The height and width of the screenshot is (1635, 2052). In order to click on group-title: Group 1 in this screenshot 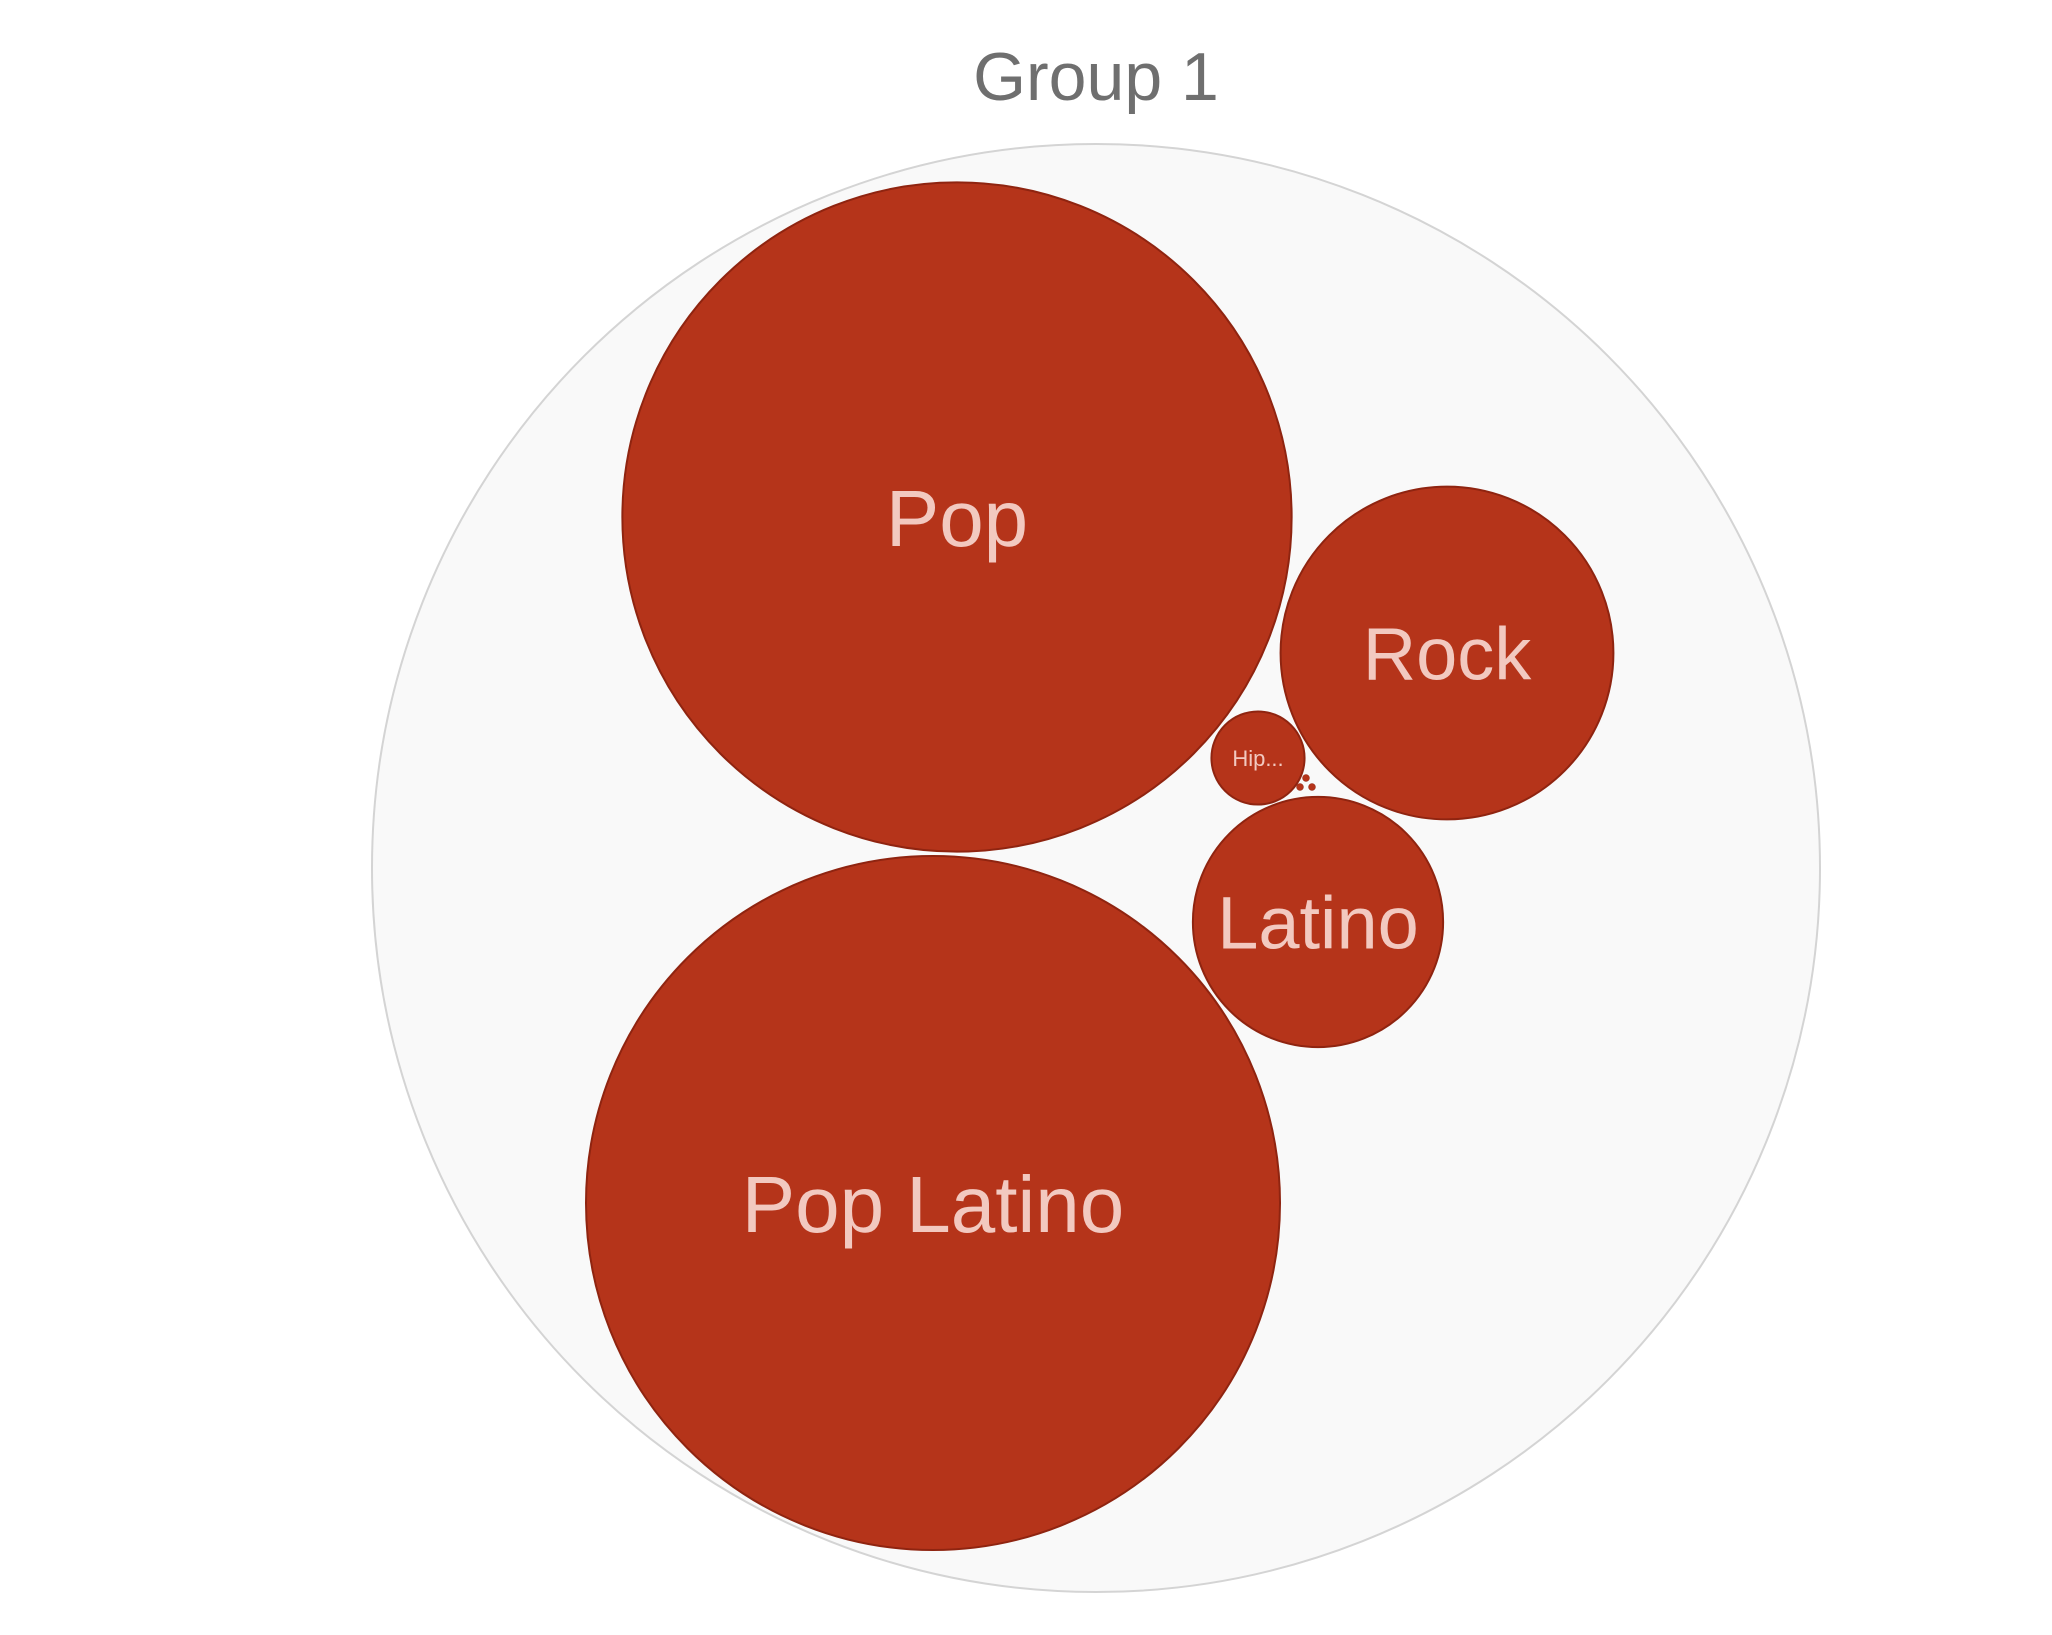, I will do `click(1096, 77)`.